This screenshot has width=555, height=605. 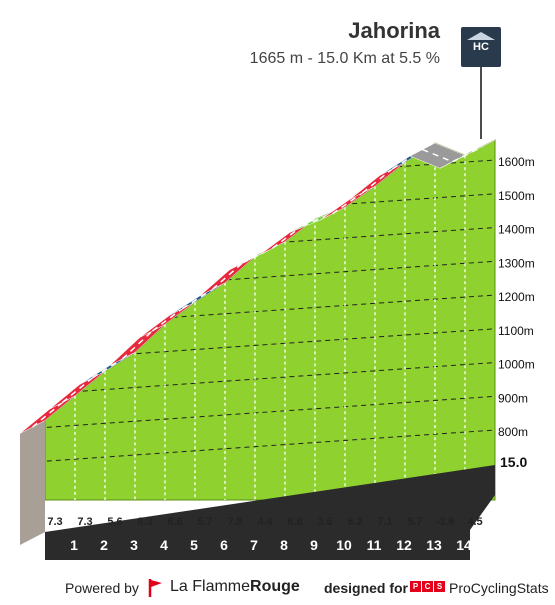 What do you see at coordinates (394, 30) in the screenshot?
I see `climb-title: Jahorina` at bounding box center [394, 30].